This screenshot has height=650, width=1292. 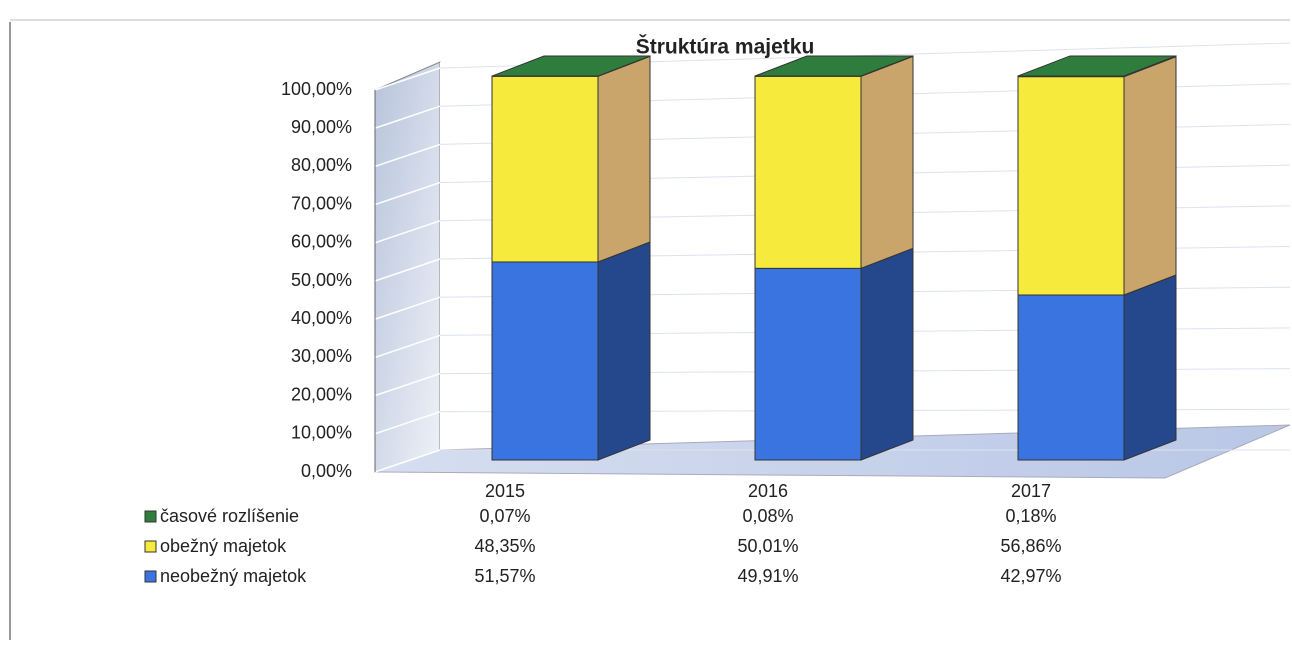 What do you see at coordinates (321, 165) in the screenshot?
I see `y-tick-label: 80,00%` at bounding box center [321, 165].